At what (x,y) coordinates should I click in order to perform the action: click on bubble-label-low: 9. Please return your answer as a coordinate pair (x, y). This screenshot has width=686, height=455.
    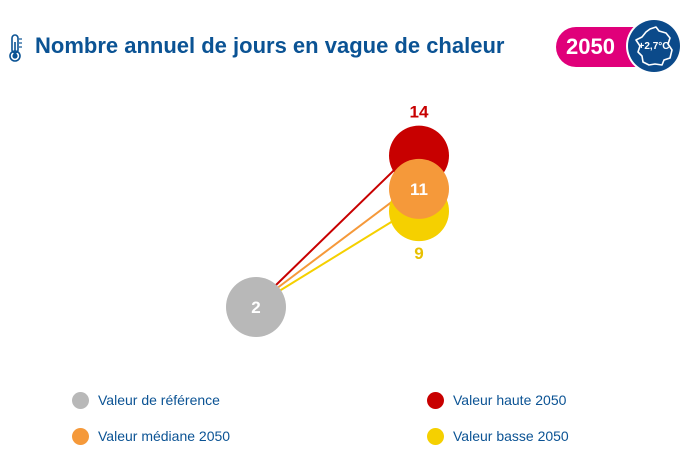
    Looking at the image, I should click on (418, 253).